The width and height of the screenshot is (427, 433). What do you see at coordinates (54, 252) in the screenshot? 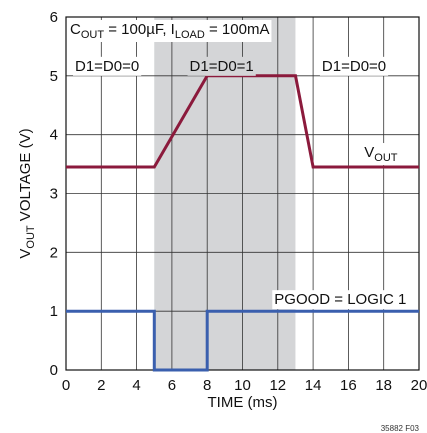
I see `y-tick-label: 2` at bounding box center [54, 252].